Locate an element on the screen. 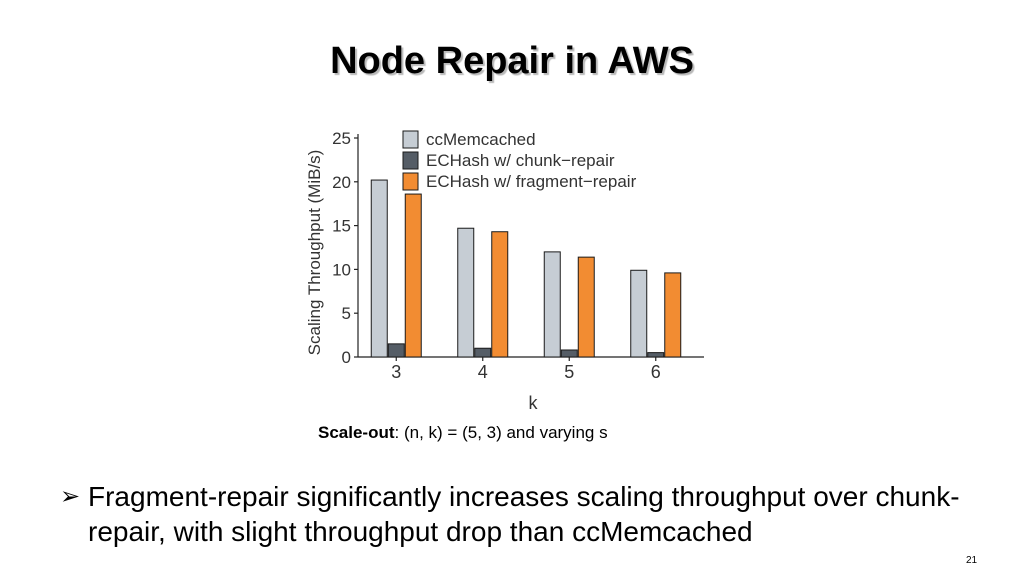  y-tick-label: 5 is located at coordinates (346, 313).